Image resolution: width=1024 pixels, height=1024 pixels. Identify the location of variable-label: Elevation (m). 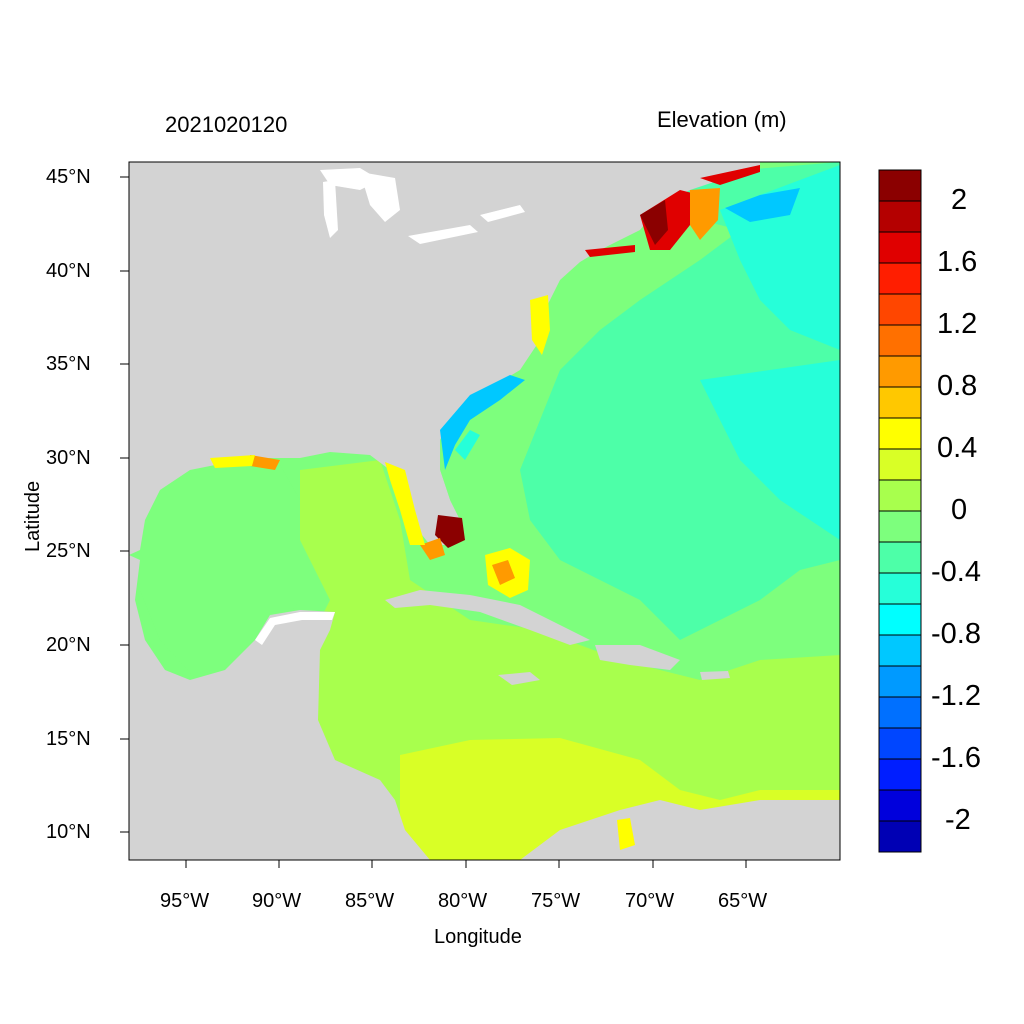
(722, 119).